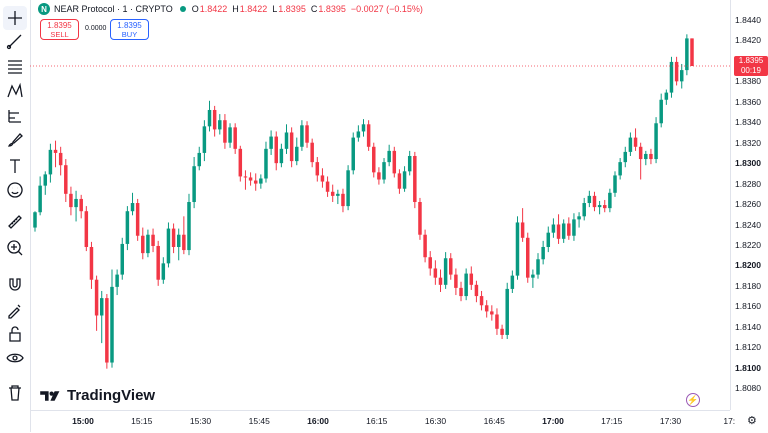  Describe the element at coordinates (15, 393) in the screenshot. I see `trash-icon` at that location.